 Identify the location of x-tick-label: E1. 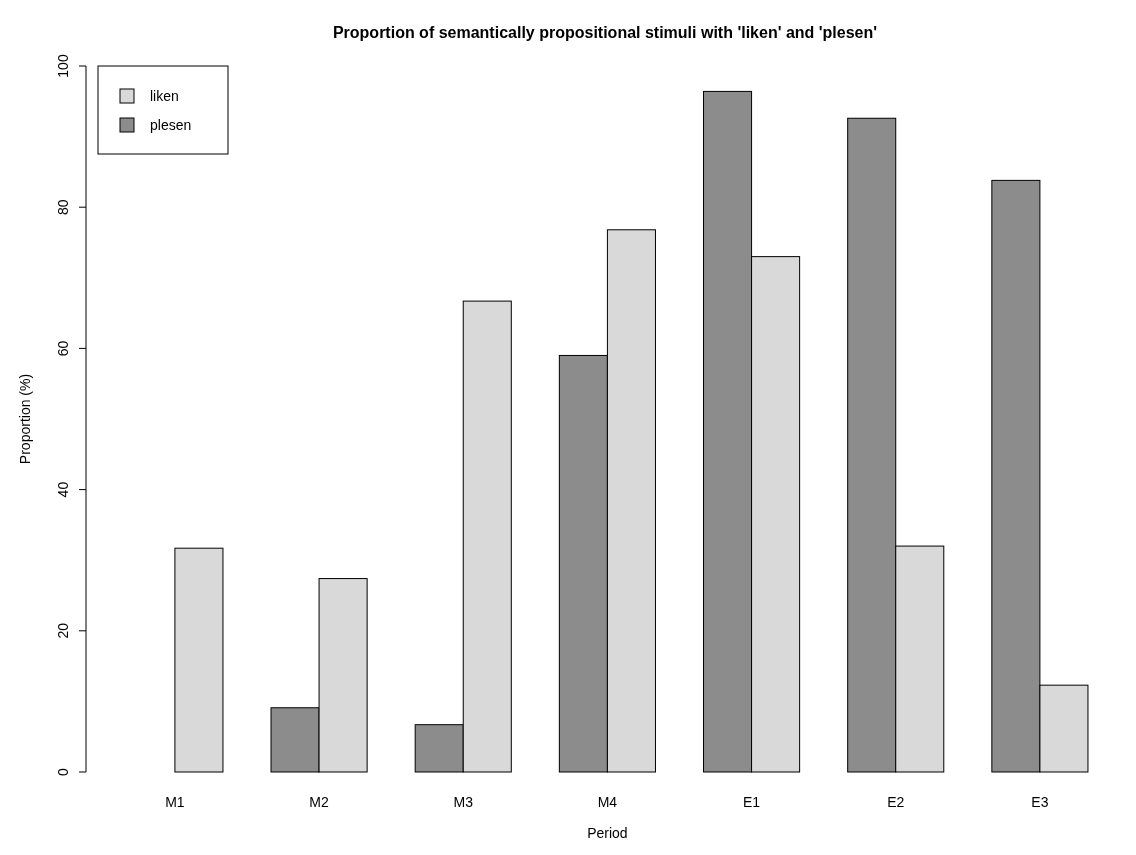
(752, 802).